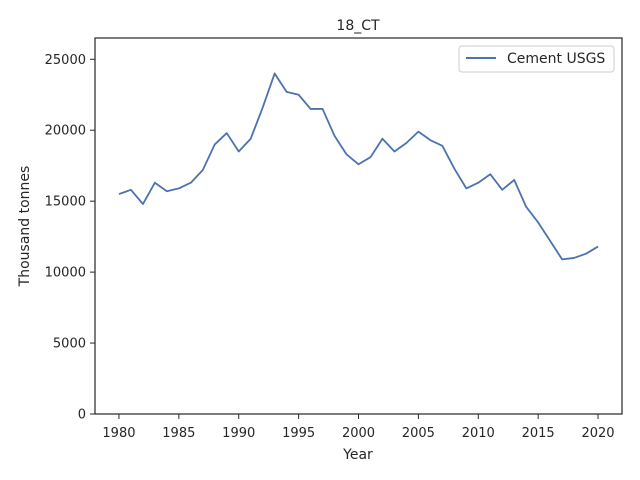  Describe the element at coordinates (65, 202) in the screenshot. I see `y-tick-label: 15000` at that location.